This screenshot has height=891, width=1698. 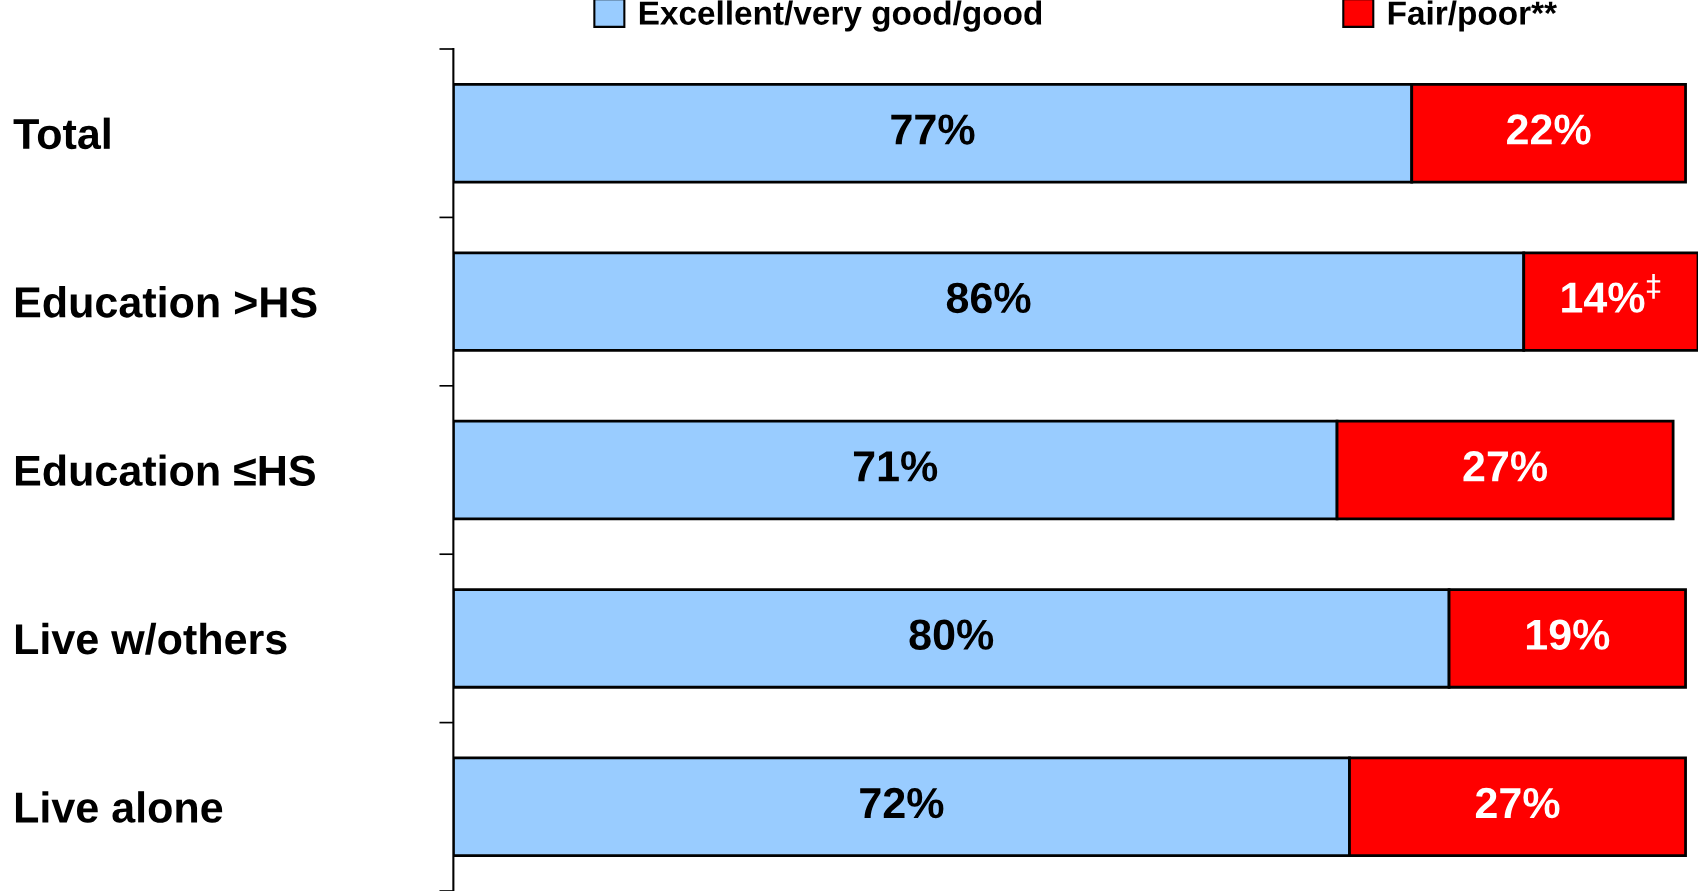 What do you see at coordinates (1611, 293) in the screenshot?
I see `data-label: 14%$^{‡}$` at bounding box center [1611, 293].